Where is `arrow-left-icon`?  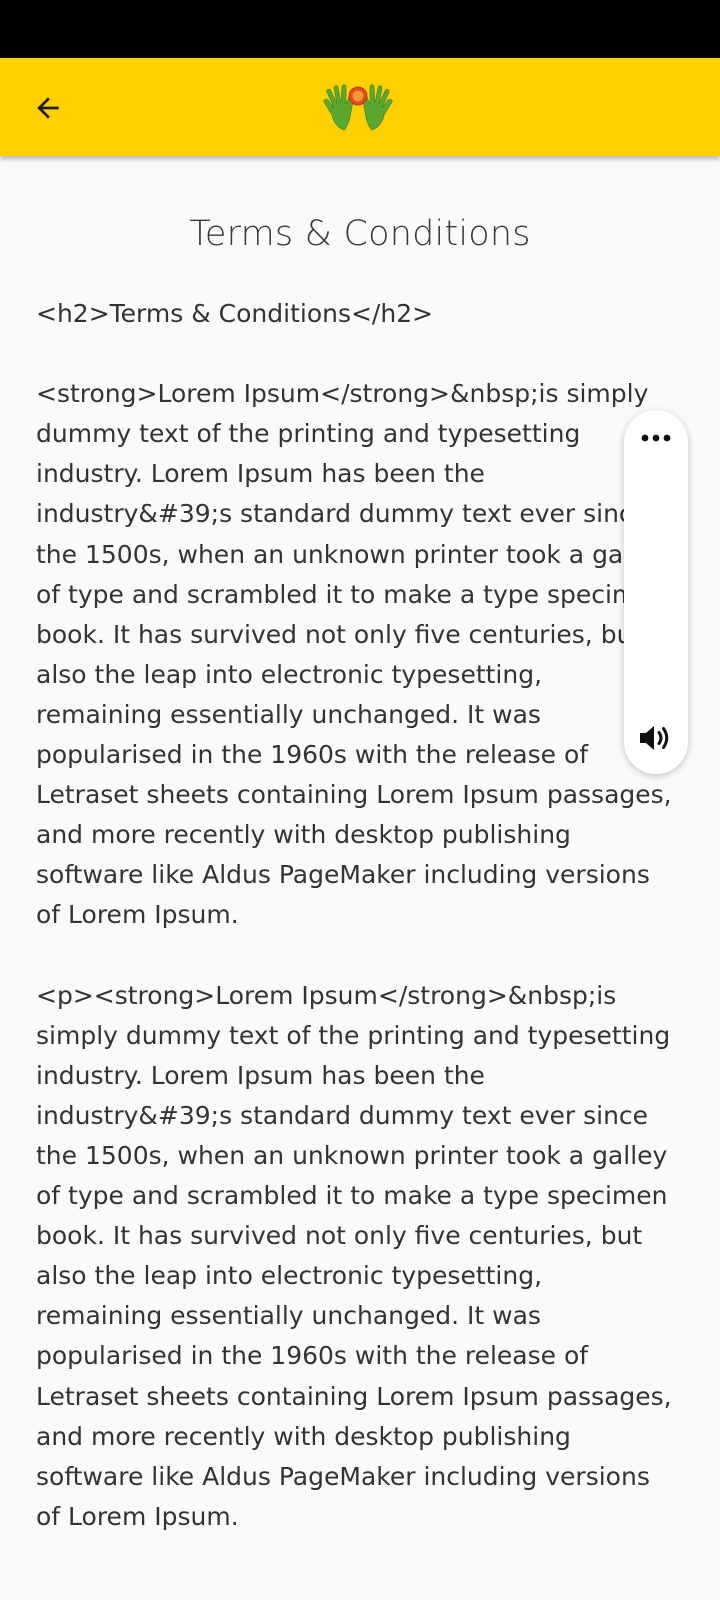 arrow-left-icon is located at coordinates (48, 108).